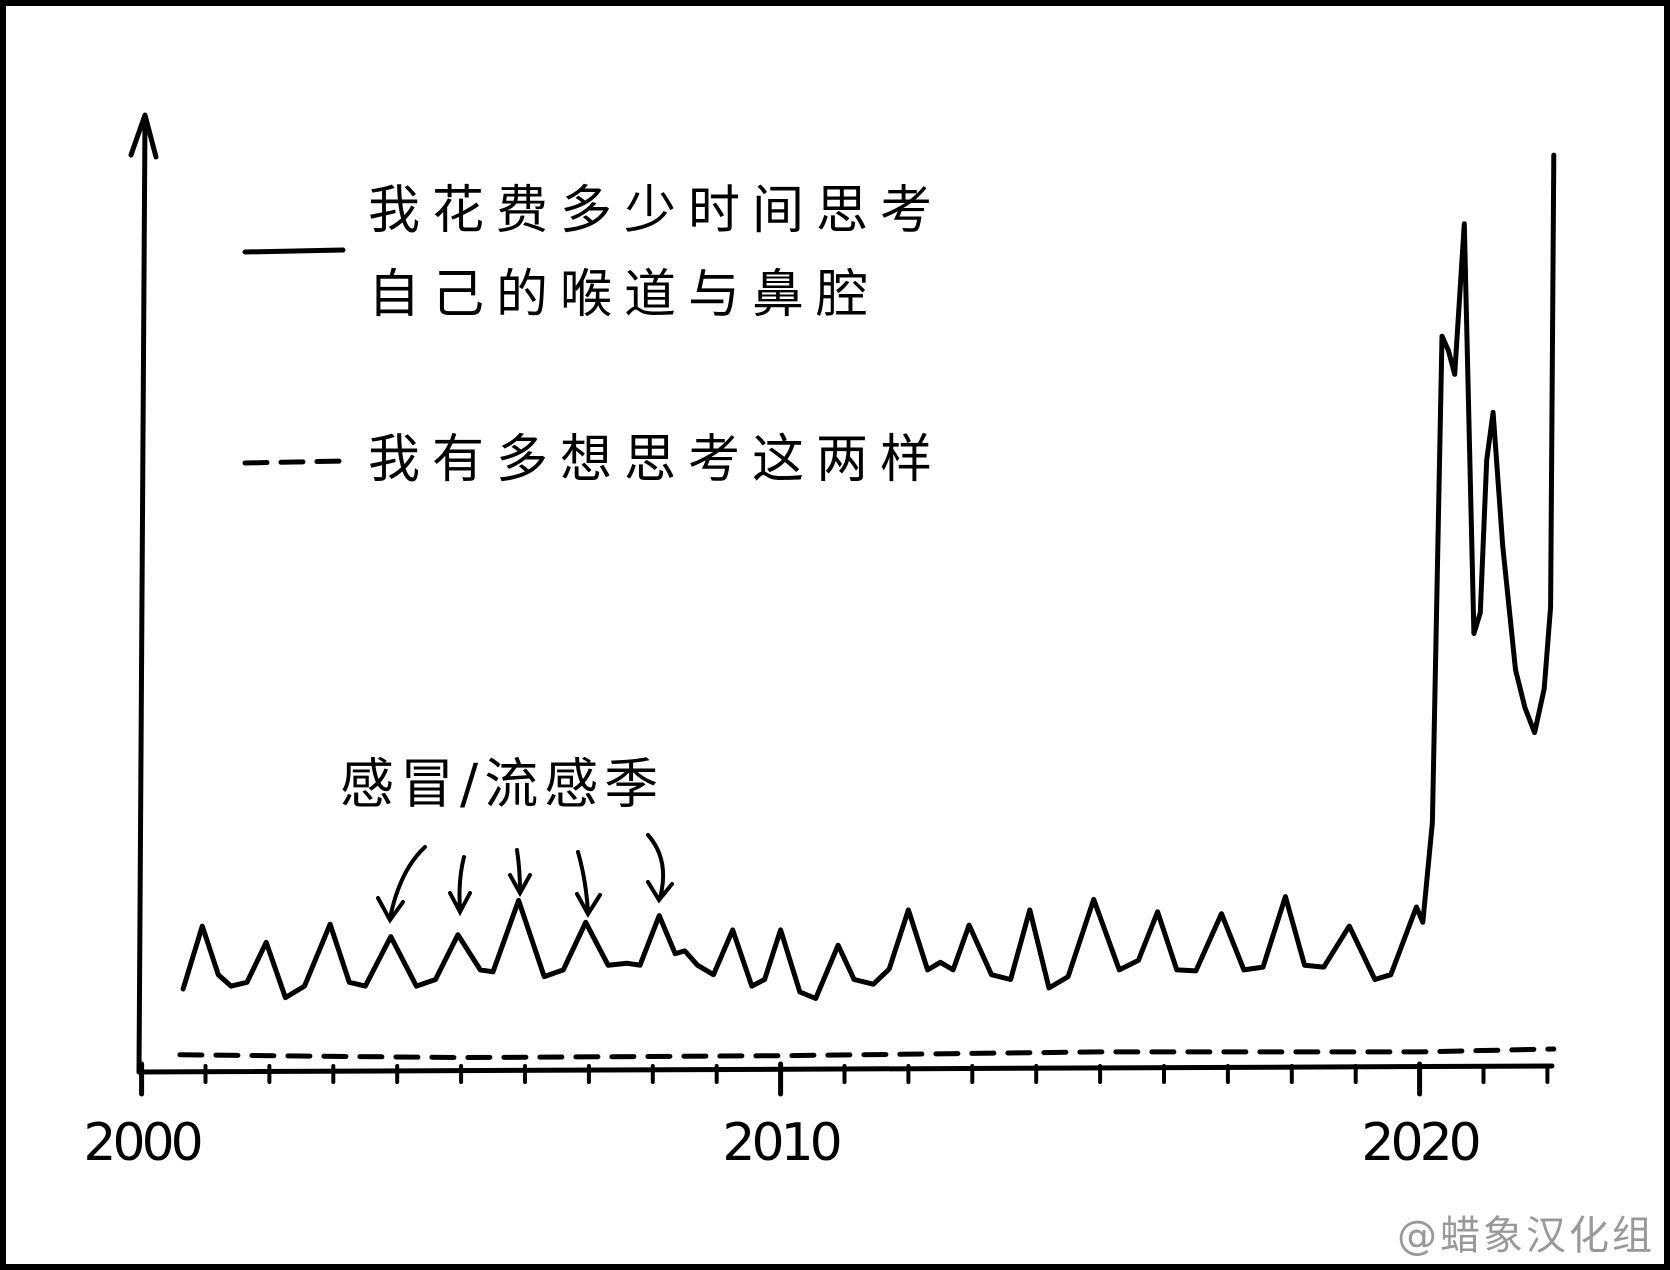  Describe the element at coordinates (656, 211) in the screenshot. I see `legend-label: 我花费多少时间思考` at that location.